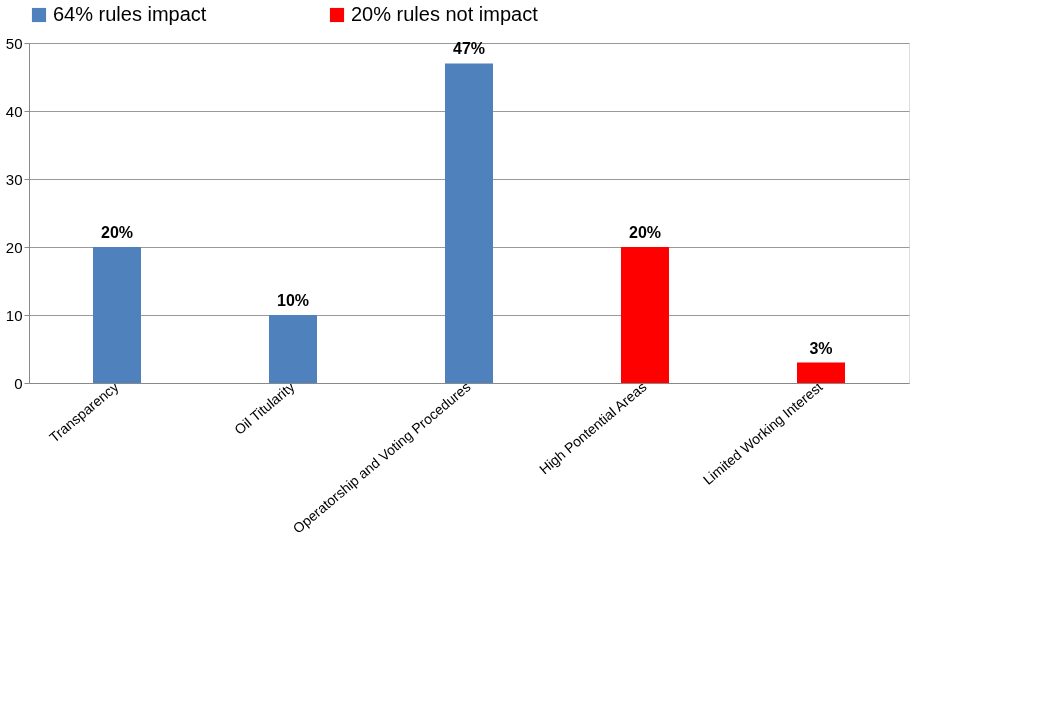  I want to click on legend-label: 64% rules impact, so click(130, 14).